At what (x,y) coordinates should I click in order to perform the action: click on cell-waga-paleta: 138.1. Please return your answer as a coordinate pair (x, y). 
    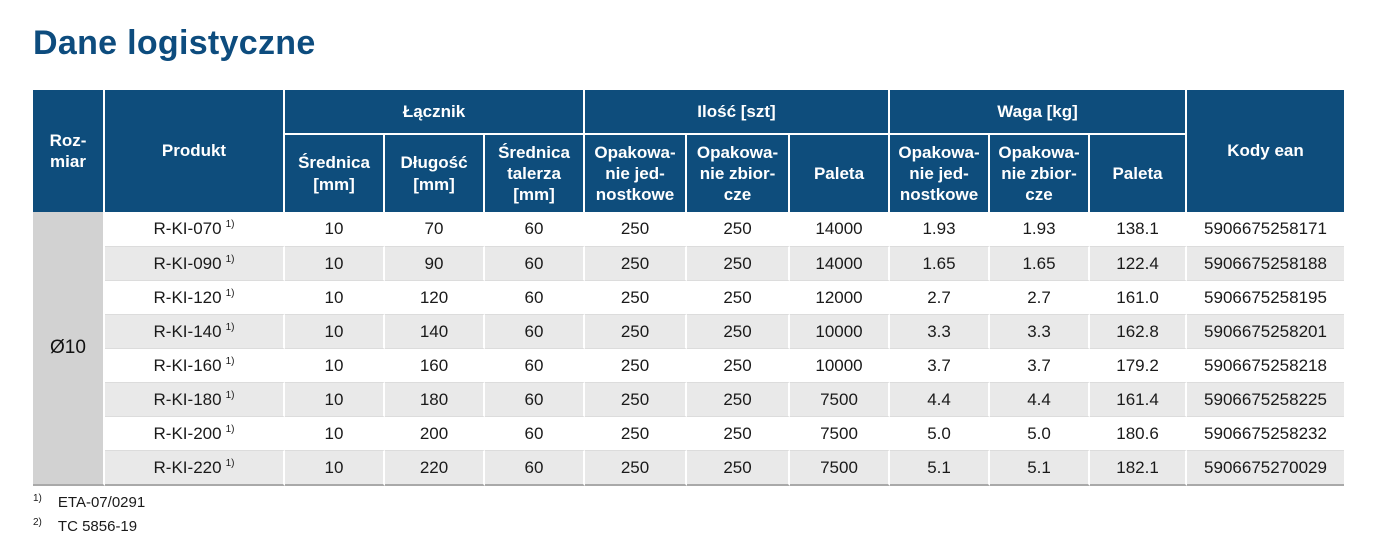
    Looking at the image, I should click on (1139, 229).